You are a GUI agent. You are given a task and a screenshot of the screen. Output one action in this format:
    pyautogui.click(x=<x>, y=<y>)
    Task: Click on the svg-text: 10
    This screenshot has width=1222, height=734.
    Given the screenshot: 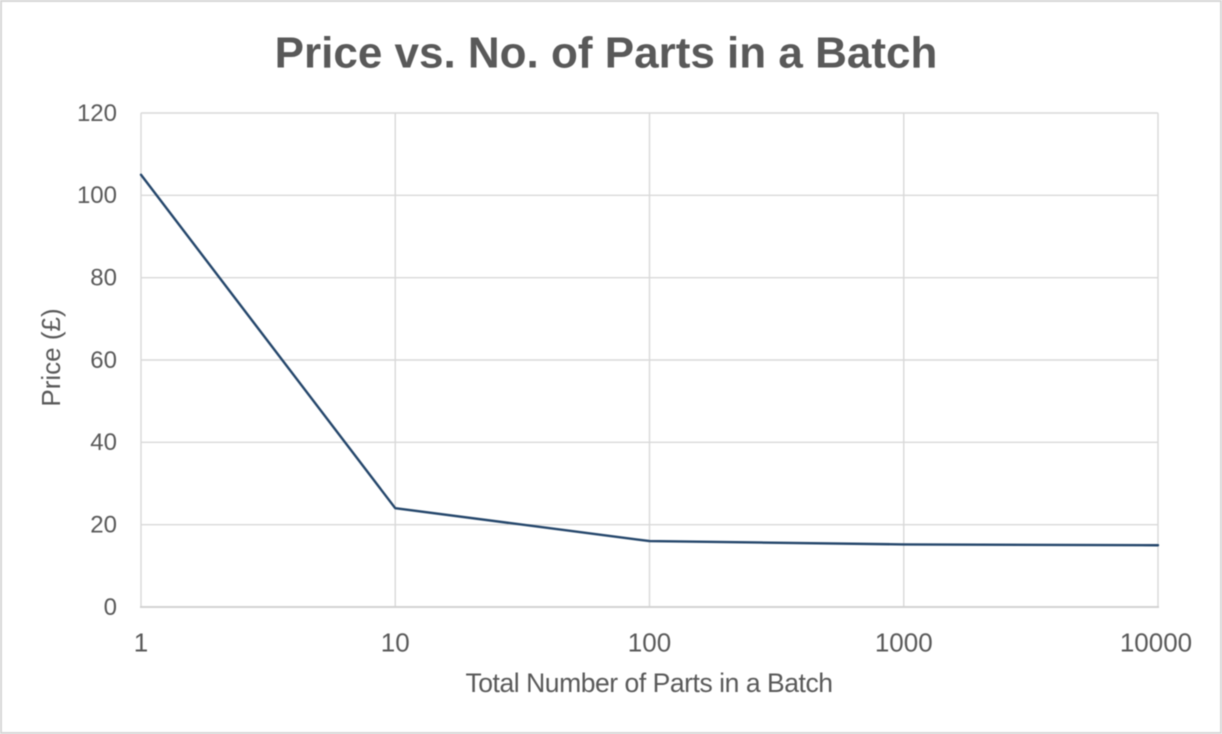 What is the action you would take?
    pyautogui.click(x=395, y=643)
    